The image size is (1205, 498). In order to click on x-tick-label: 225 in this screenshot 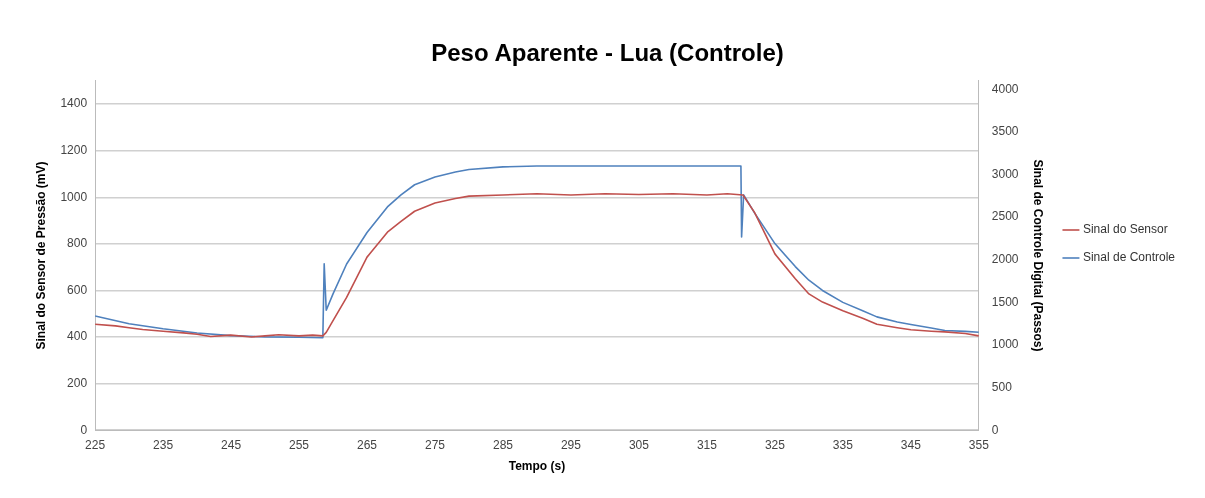, I will do `click(95, 444)`.